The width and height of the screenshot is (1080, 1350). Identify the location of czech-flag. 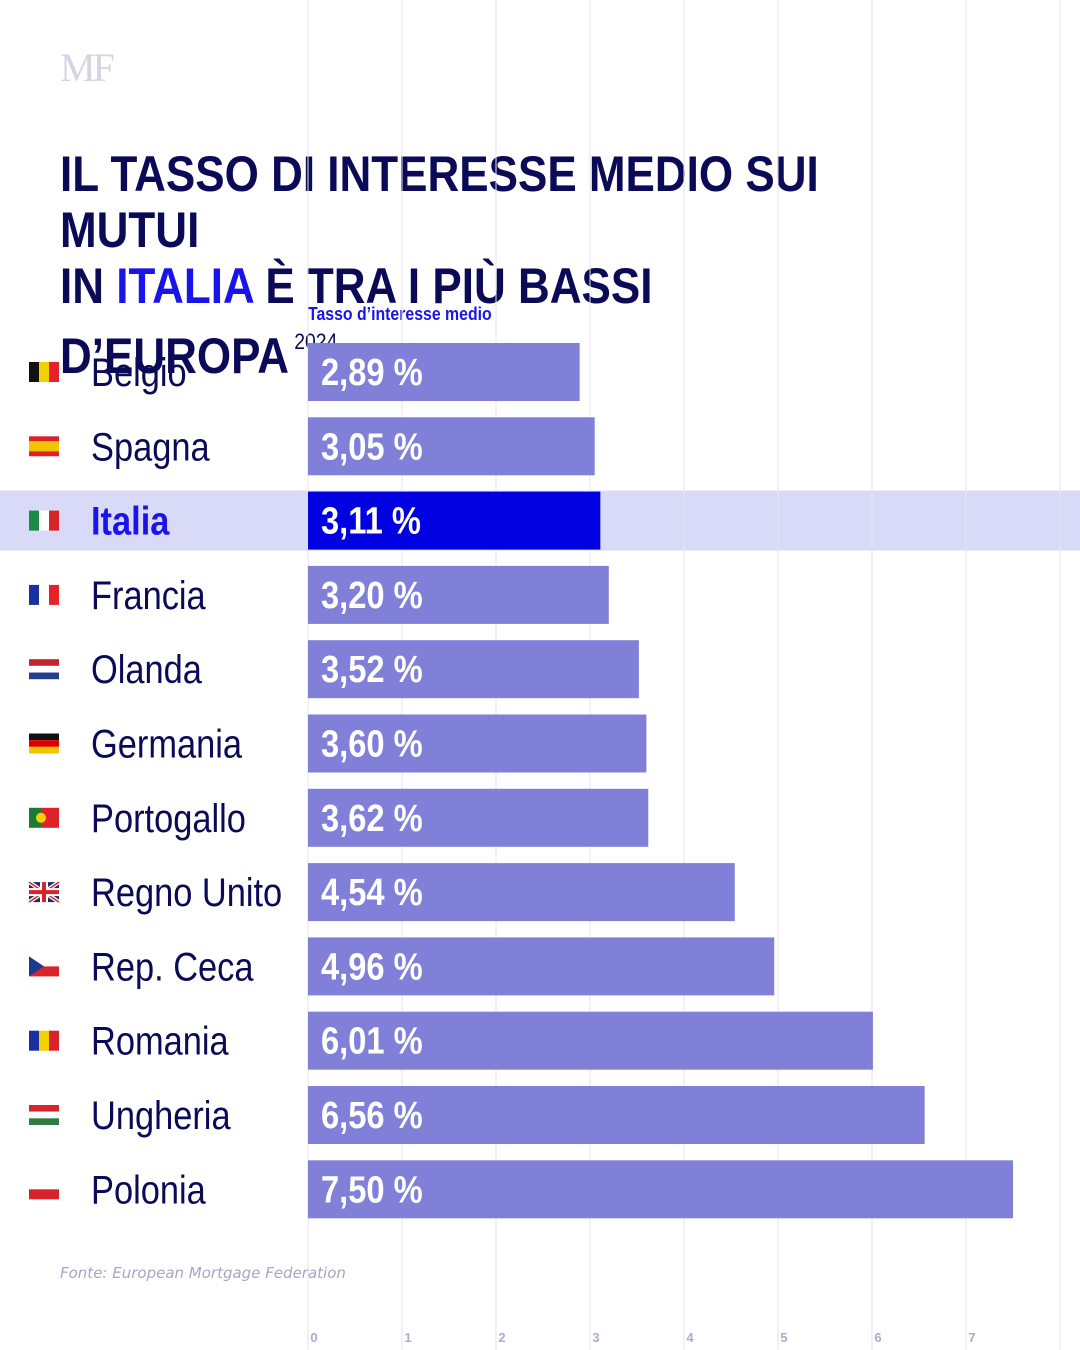
(44, 966).